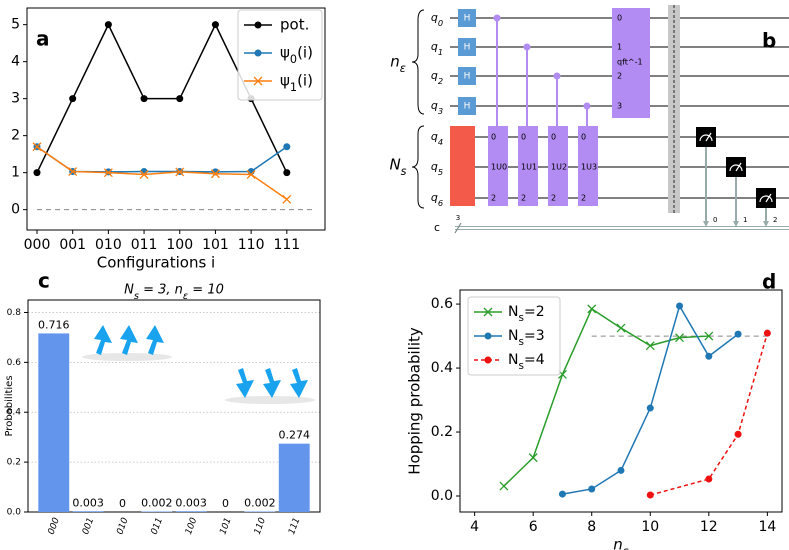  Describe the element at coordinates (174, 406) in the screenshot. I see `plot-frame` at that location.